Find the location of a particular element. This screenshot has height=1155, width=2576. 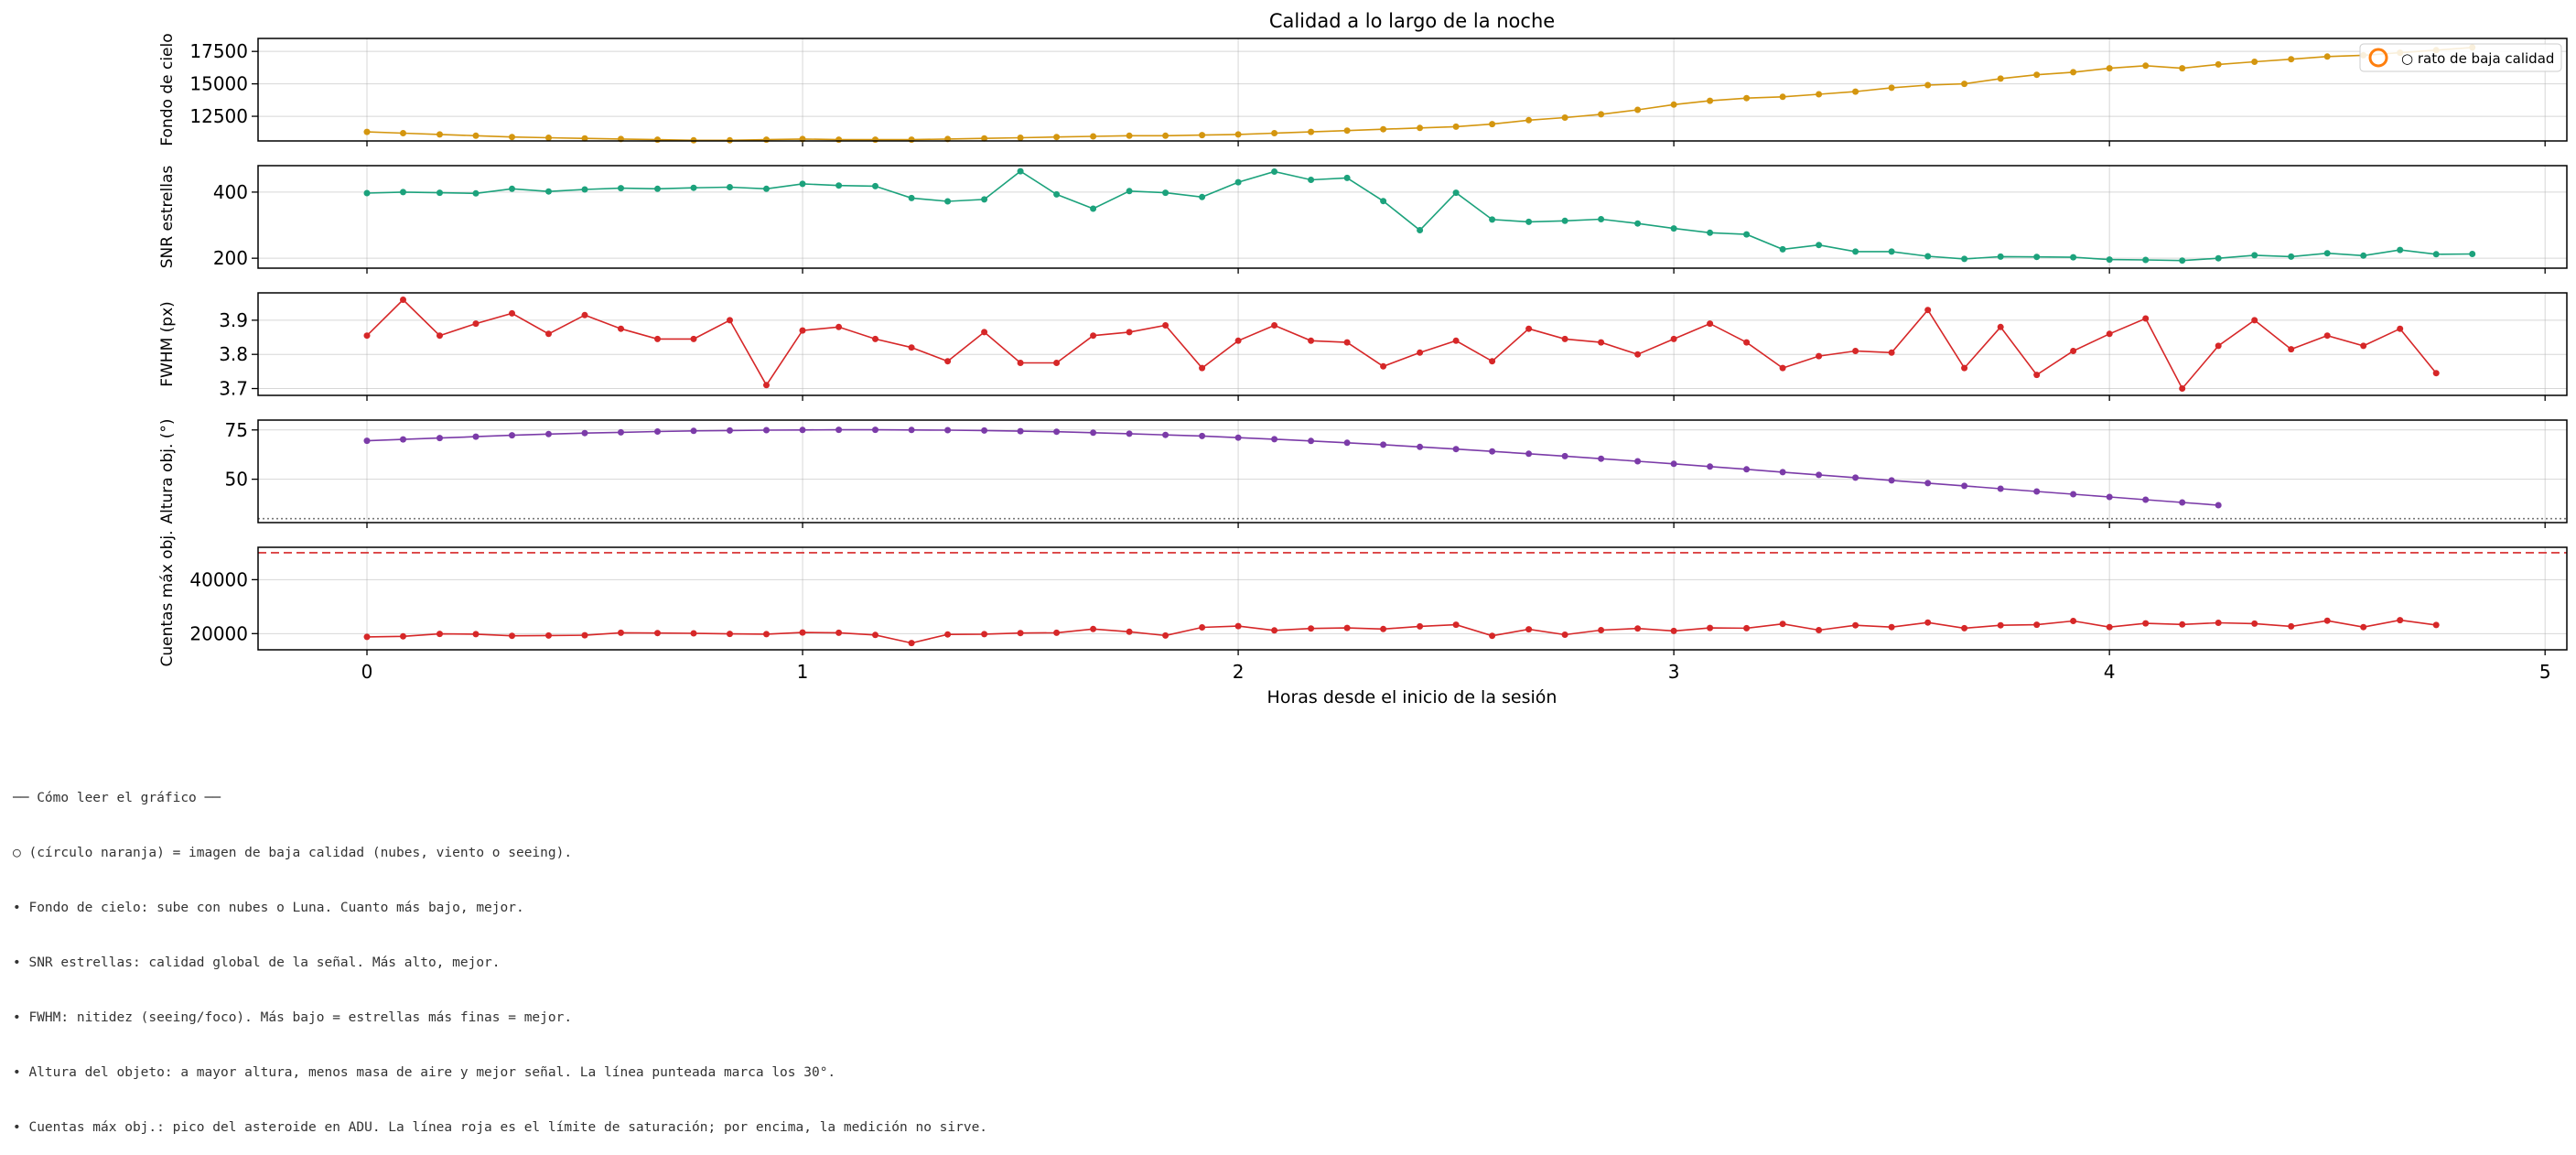

y-axis-label: Cuentas máx obj. is located at coordinates (167, 599).